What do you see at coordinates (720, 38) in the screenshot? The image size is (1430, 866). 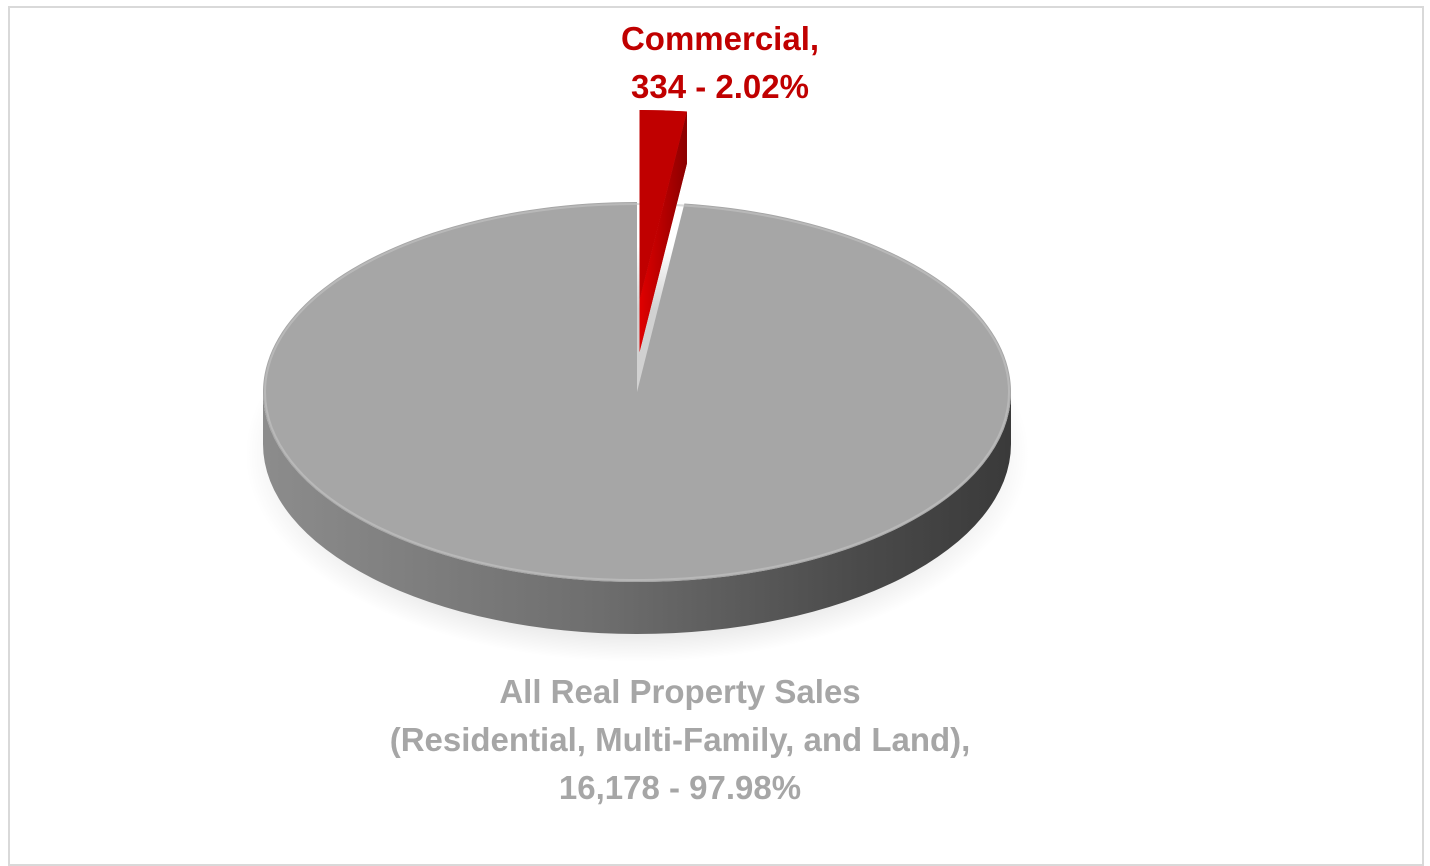 I see `slice-label-commercial-line1: Commercial,` at bounding box center [720, 38].